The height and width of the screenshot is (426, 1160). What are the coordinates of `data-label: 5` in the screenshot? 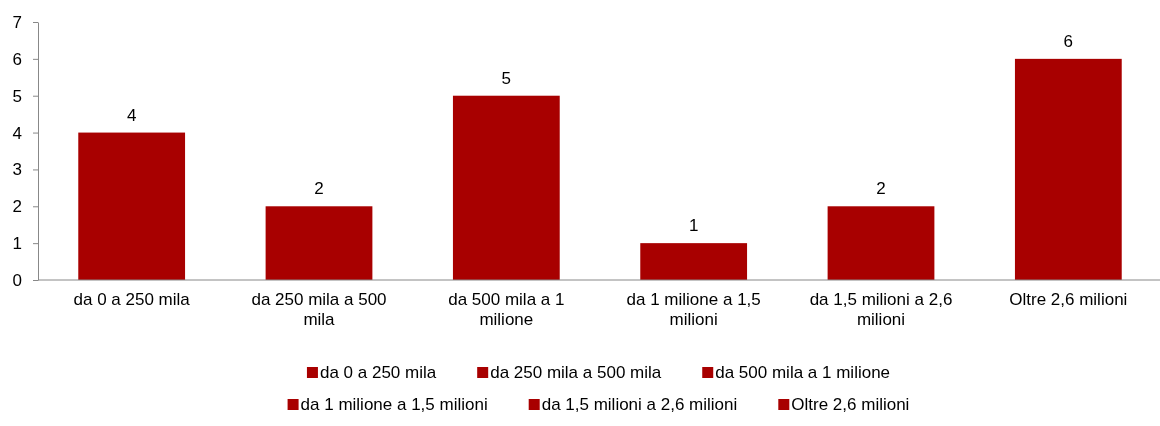 It's located at (506, 78).